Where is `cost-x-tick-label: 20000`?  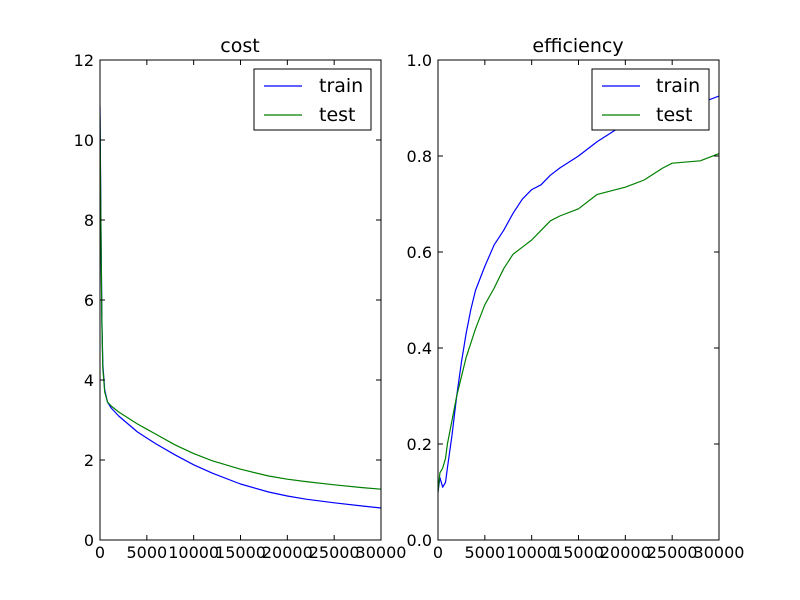
cost-x-tick-label: 20000 is located at coordinates (287, 552).